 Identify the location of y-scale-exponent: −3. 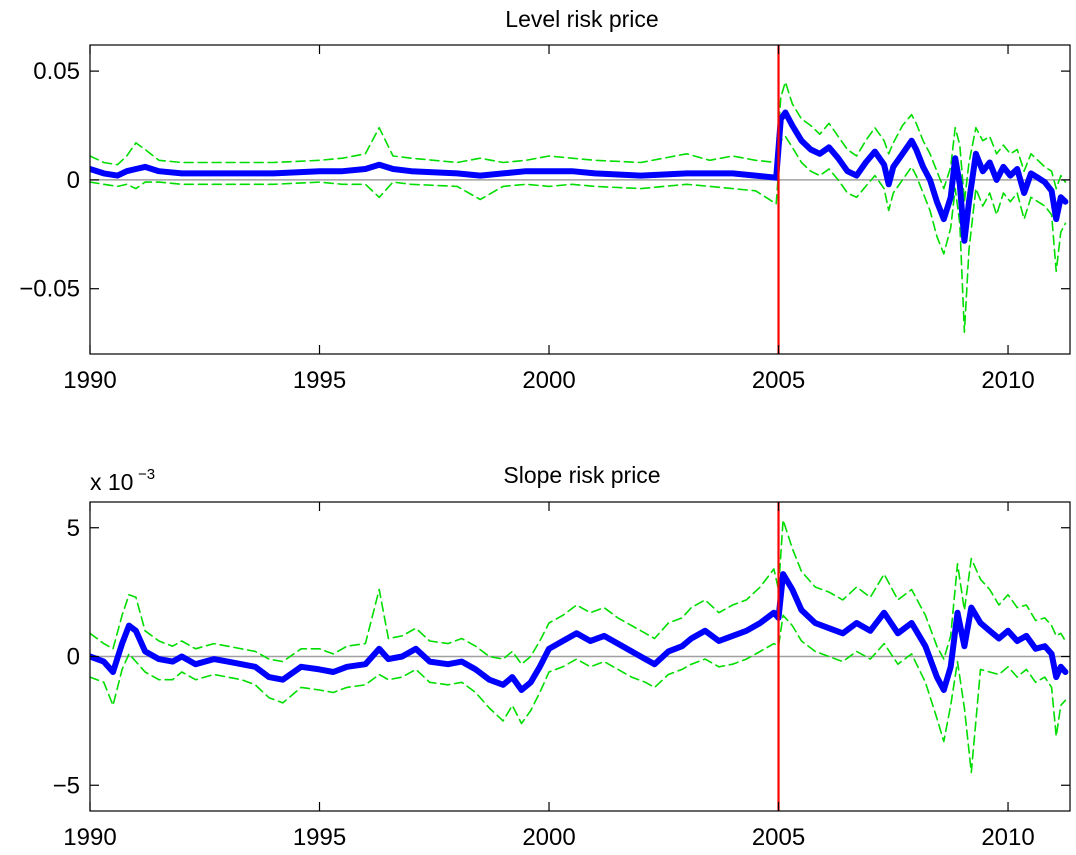
(146, 474).